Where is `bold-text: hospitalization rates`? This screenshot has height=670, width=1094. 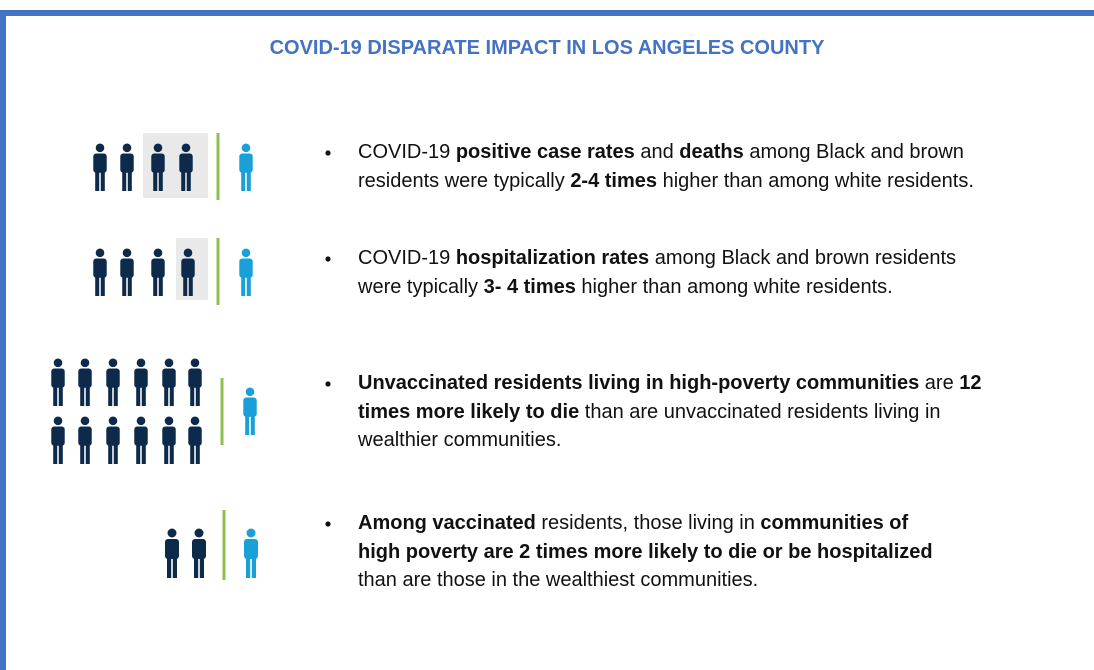
bold-text: hospitalization rates is located at coordinates (552, 258).